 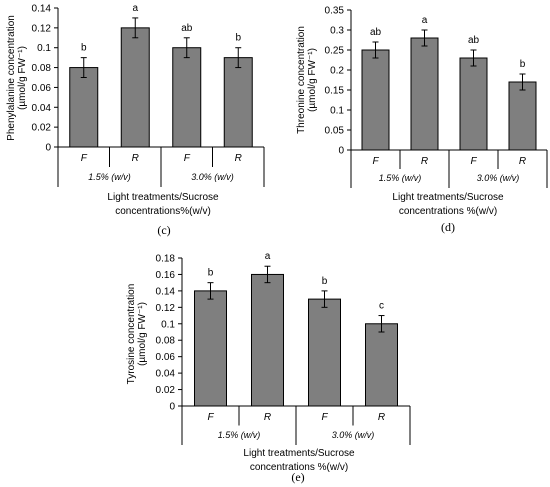 What do you see at coordinates (335, 11) in the screenshot?
I see `y-tick-label: 0.35` at bounding box center [335, 11].